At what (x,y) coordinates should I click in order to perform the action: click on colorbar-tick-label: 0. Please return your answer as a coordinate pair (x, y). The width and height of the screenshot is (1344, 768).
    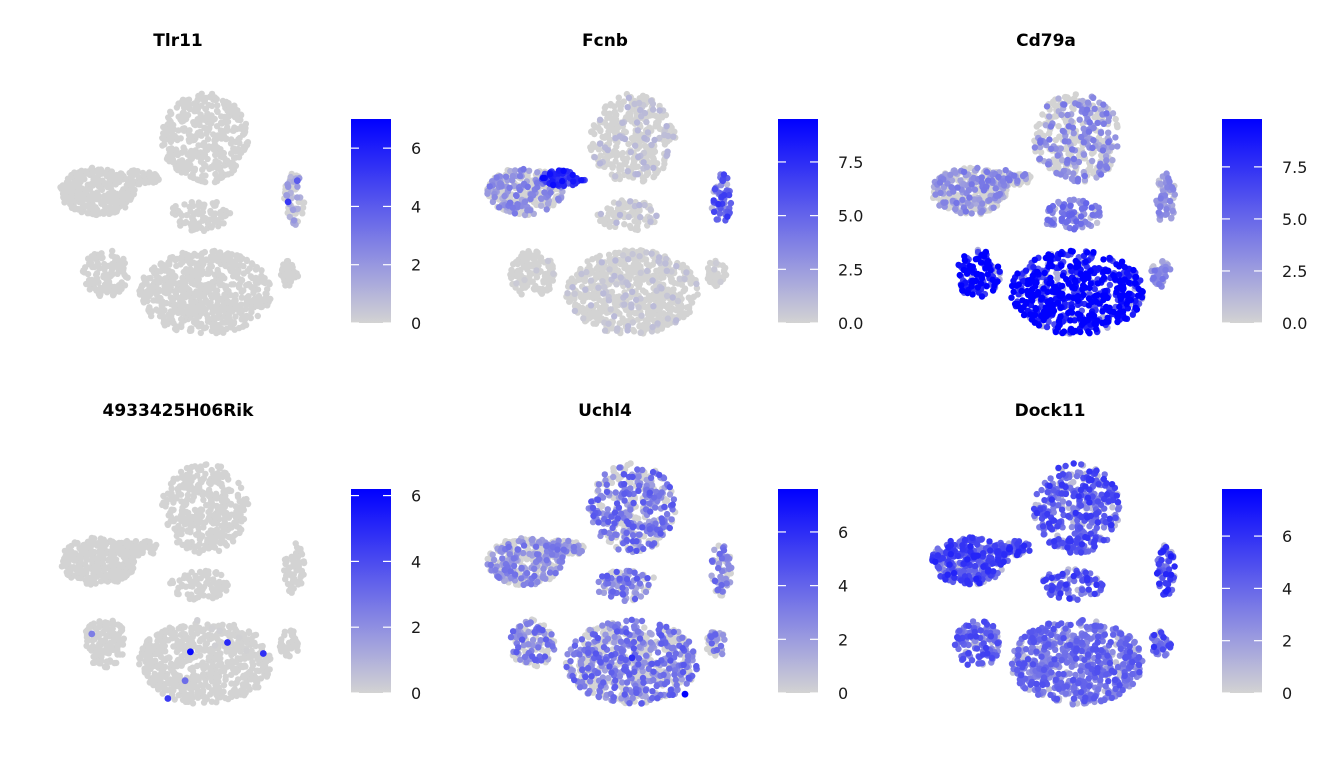
    Looking at the image, I should click on (416, 323).